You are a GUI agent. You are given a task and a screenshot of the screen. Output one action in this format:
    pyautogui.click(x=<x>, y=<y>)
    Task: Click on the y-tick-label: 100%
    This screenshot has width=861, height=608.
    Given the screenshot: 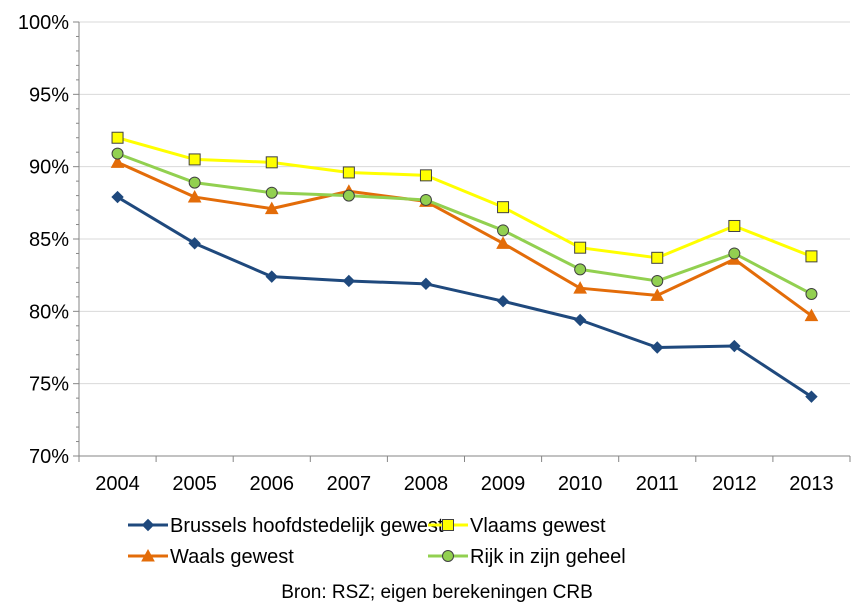 What is the action you would take?
    pyautogui.click(x=43, y=23)
    